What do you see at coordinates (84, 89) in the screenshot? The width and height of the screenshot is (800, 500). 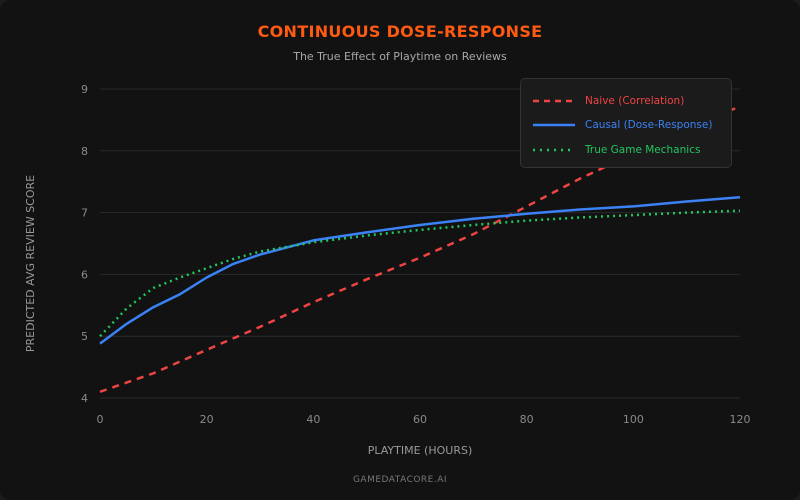 I see `y-tick-label: 9` at bounding box center [84, 89].